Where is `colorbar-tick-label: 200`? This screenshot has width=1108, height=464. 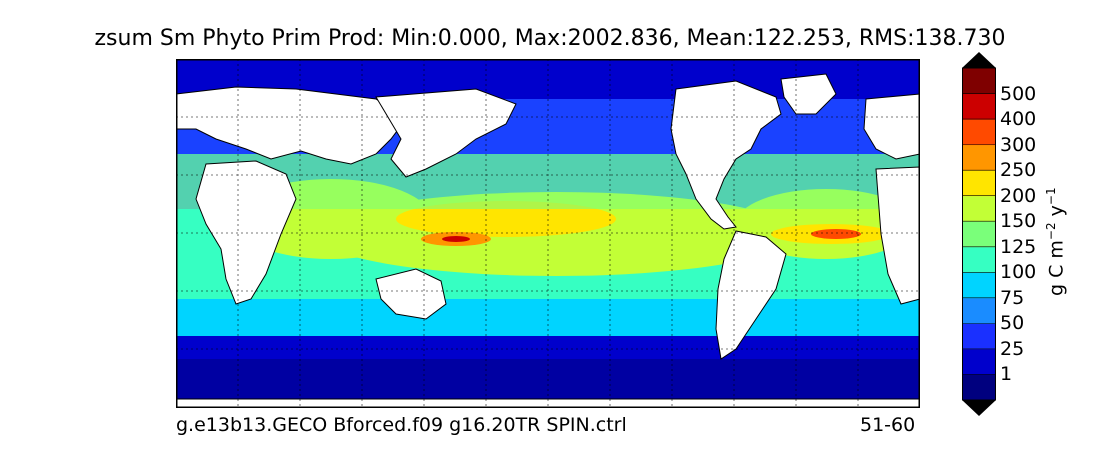
colorbar-tick-label: 200 is located at coordinates (1018, 195).